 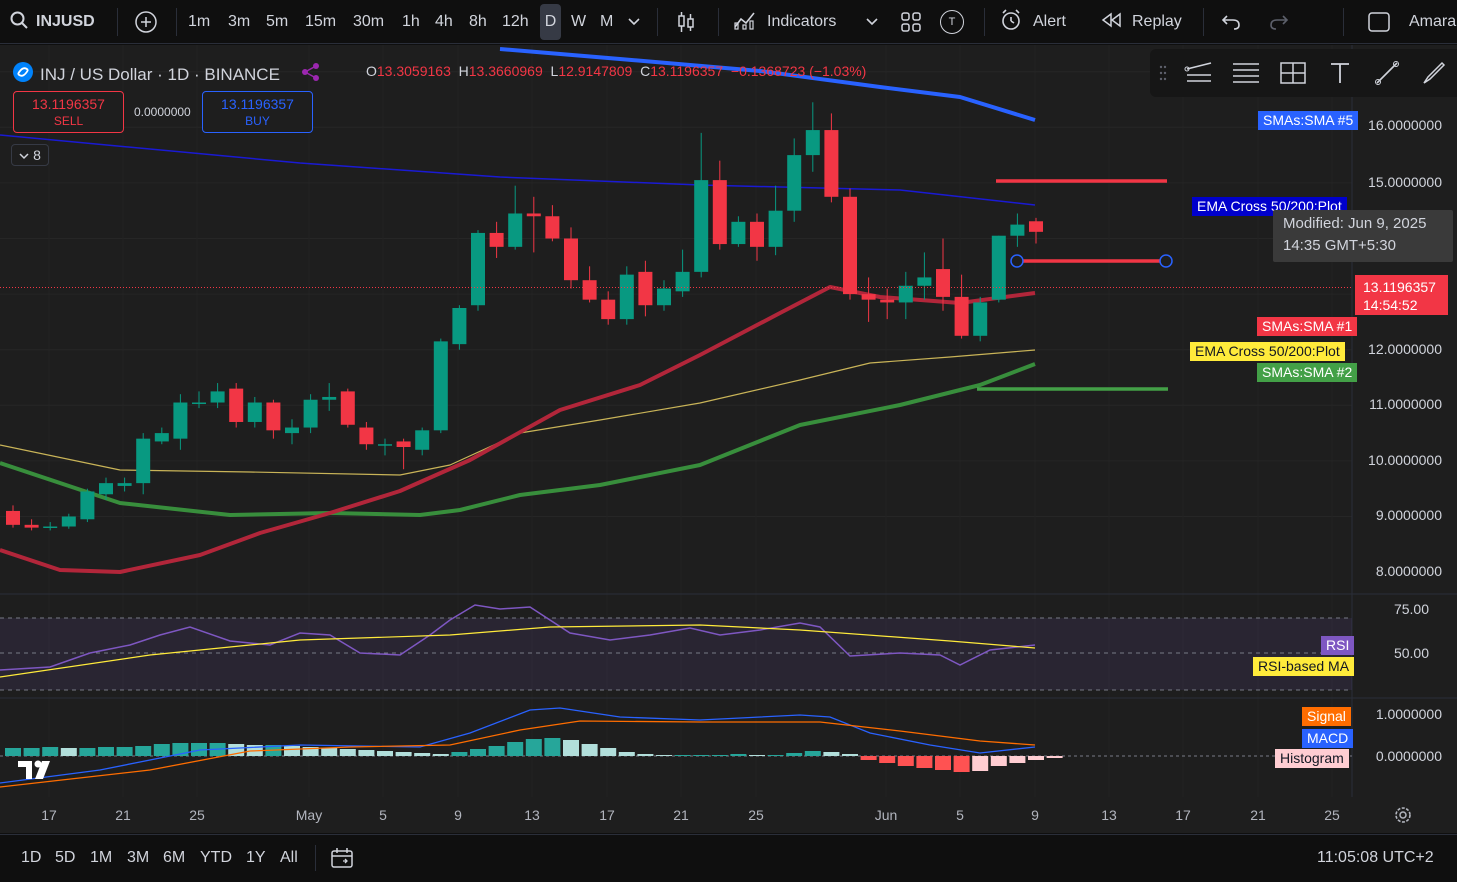 I want to click on rsi-line, so click(x=518, y=637).